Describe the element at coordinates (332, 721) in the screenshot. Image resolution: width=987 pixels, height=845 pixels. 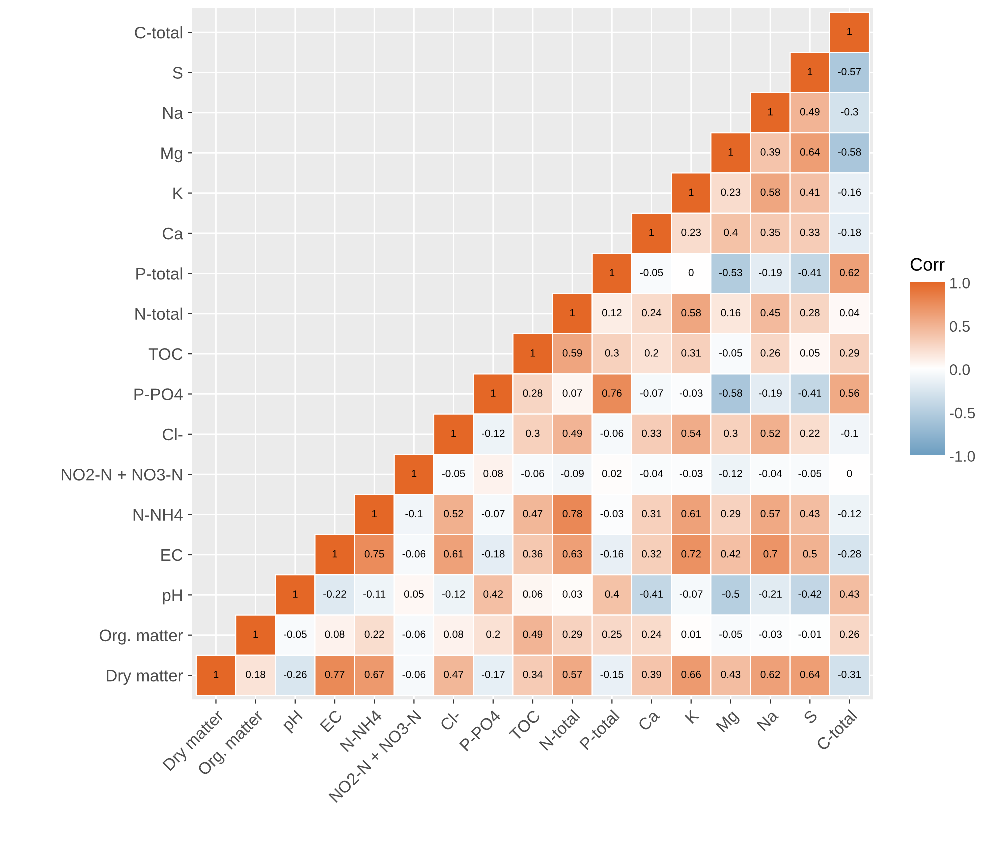
I see `x-tick-label: EC` at that location.